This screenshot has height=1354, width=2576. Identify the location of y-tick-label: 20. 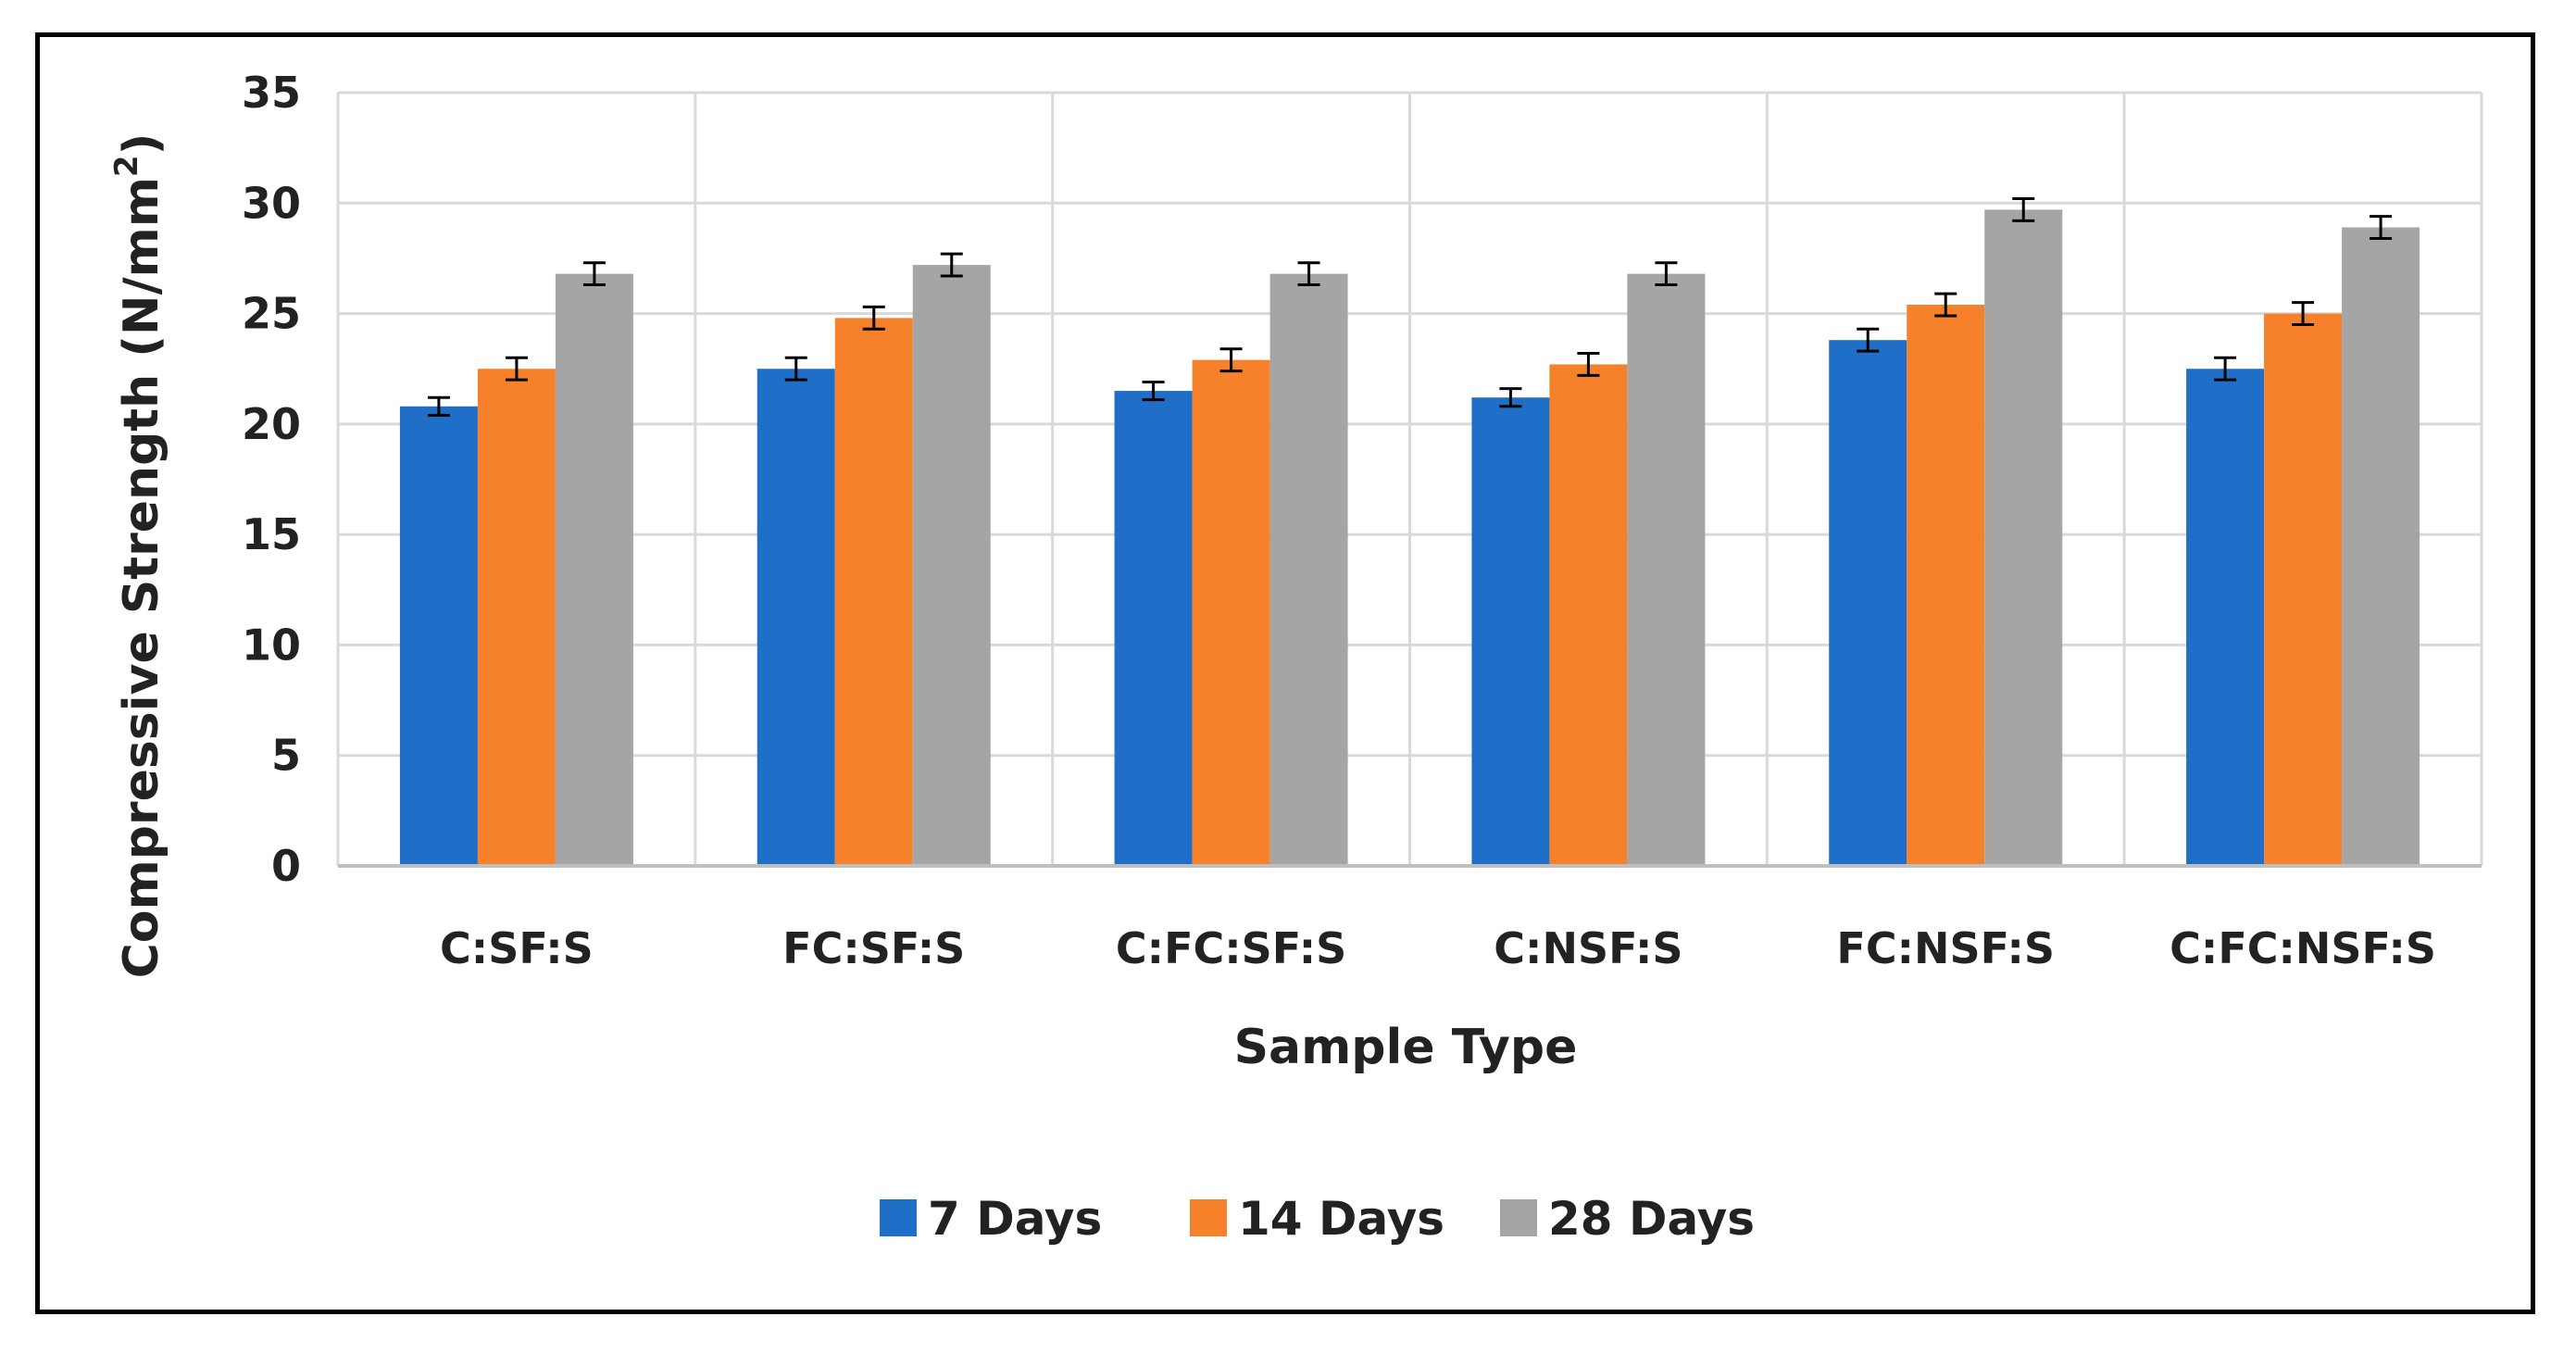
(272, 424).